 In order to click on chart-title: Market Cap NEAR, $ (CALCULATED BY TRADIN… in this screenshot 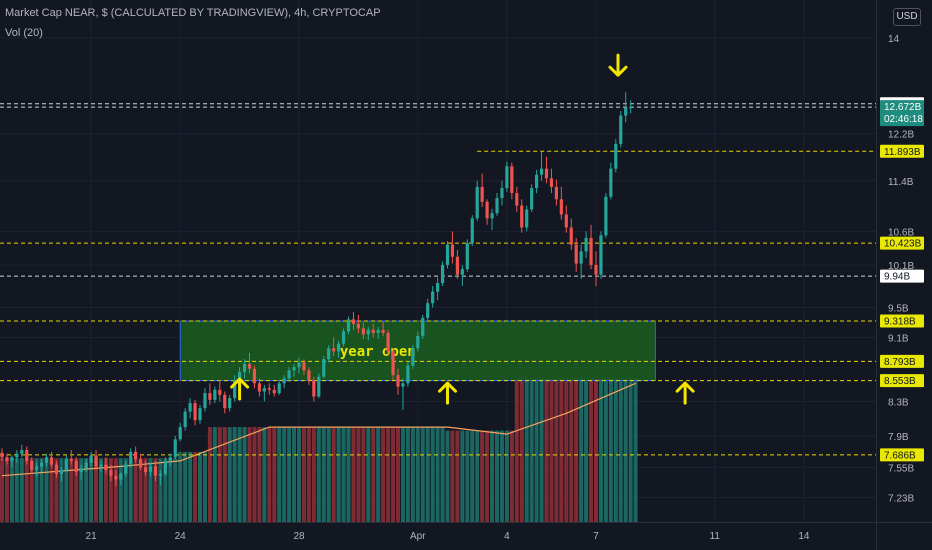, I will do `click(193, 13)`.